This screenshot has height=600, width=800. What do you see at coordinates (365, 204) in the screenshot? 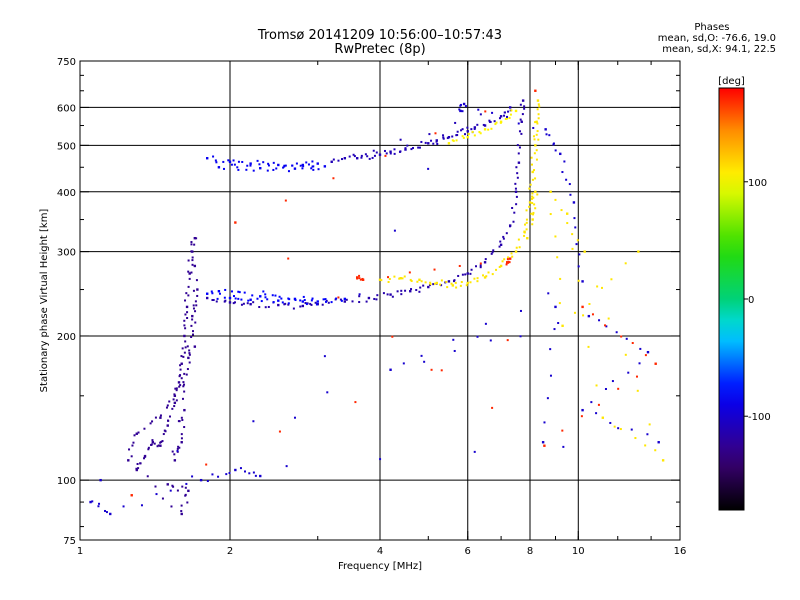
I see `series-F1-low` at bounding box center [365, 204].